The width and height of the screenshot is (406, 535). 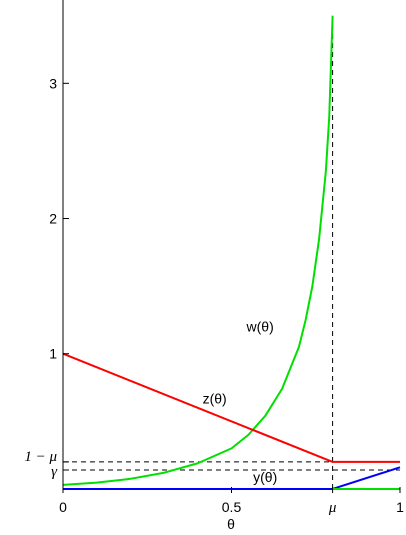 What do you see at coordinates (232, 507) in the screenshot?
I see `x-tick-label-1: 0.5` at bounding box center [232, 507].